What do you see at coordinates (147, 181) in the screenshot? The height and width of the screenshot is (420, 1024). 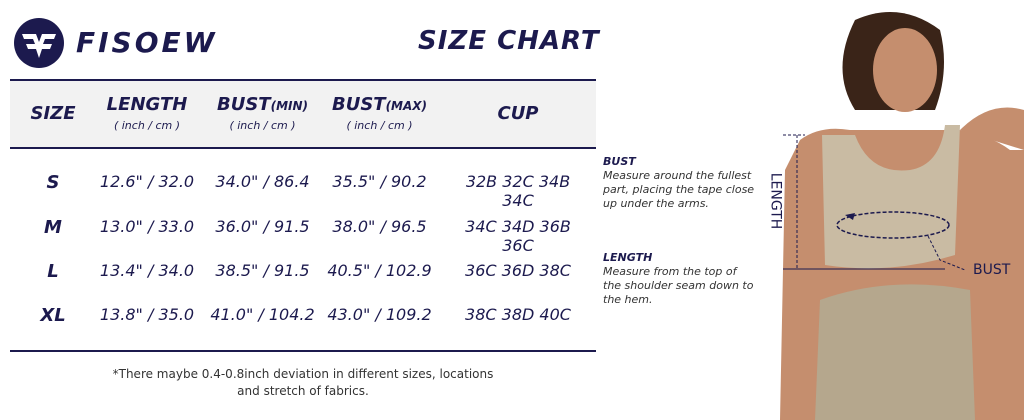 I see `cell-length: 12.6" / 32.0` at bounding box center [147, 181].